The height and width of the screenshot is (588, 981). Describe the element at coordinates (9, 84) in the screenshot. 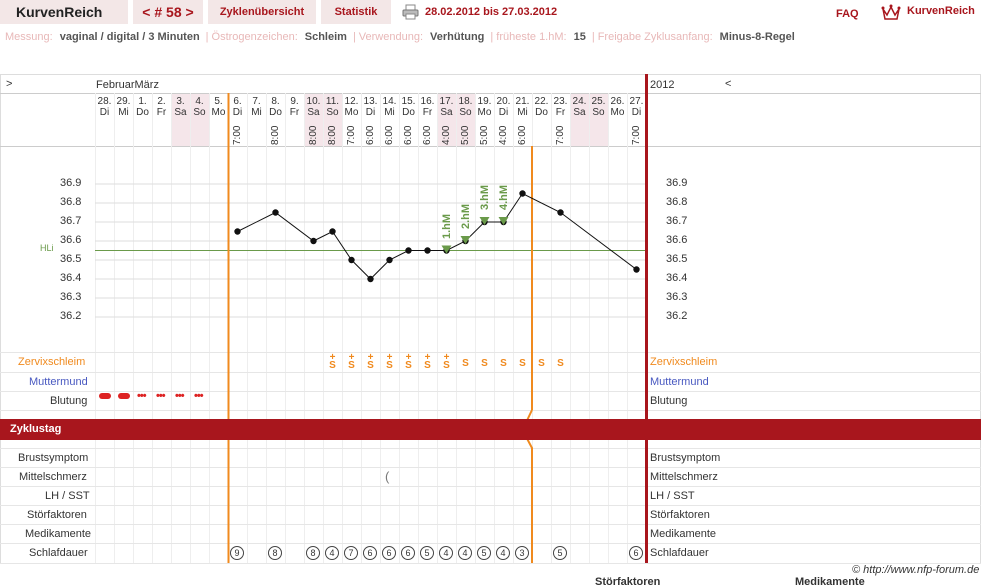

I see `prev-button: >` at that location.